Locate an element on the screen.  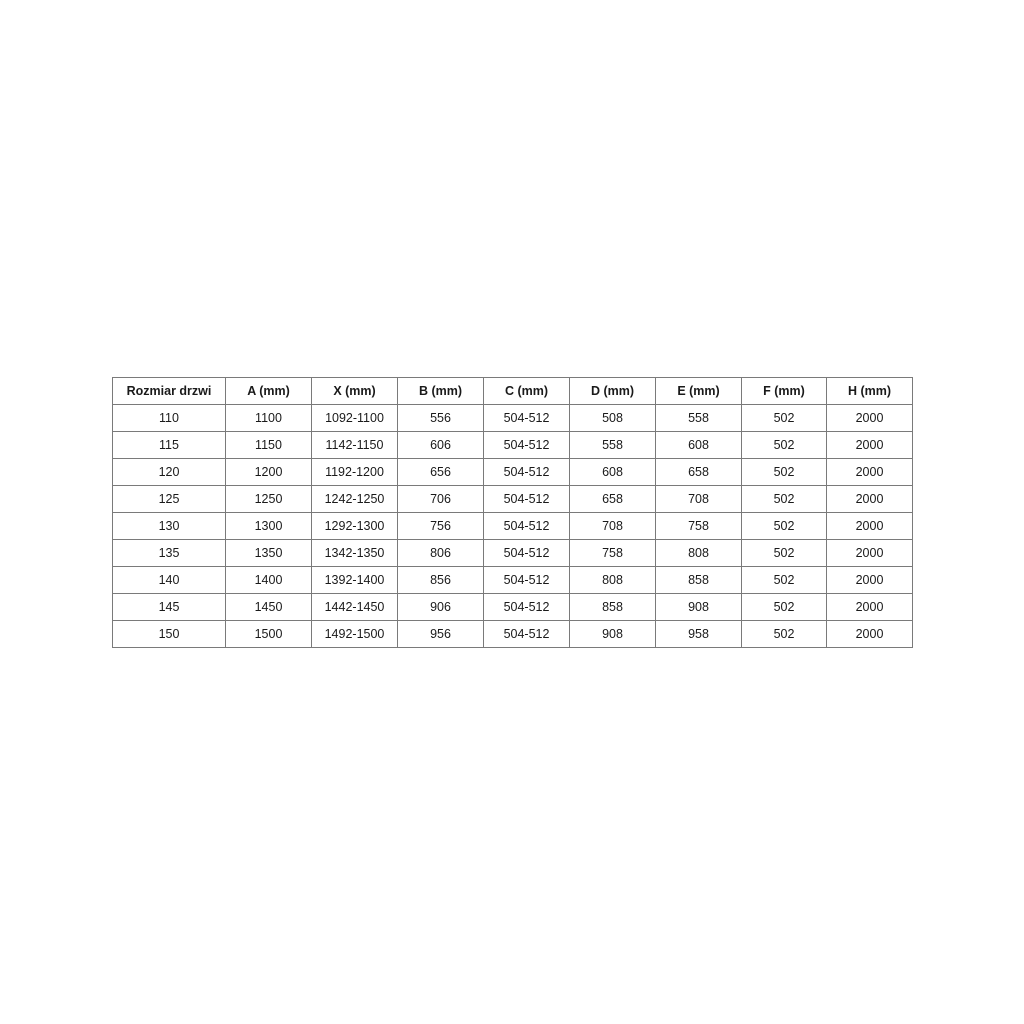
column-header: A (mm) is located at coordinates (268, 391).